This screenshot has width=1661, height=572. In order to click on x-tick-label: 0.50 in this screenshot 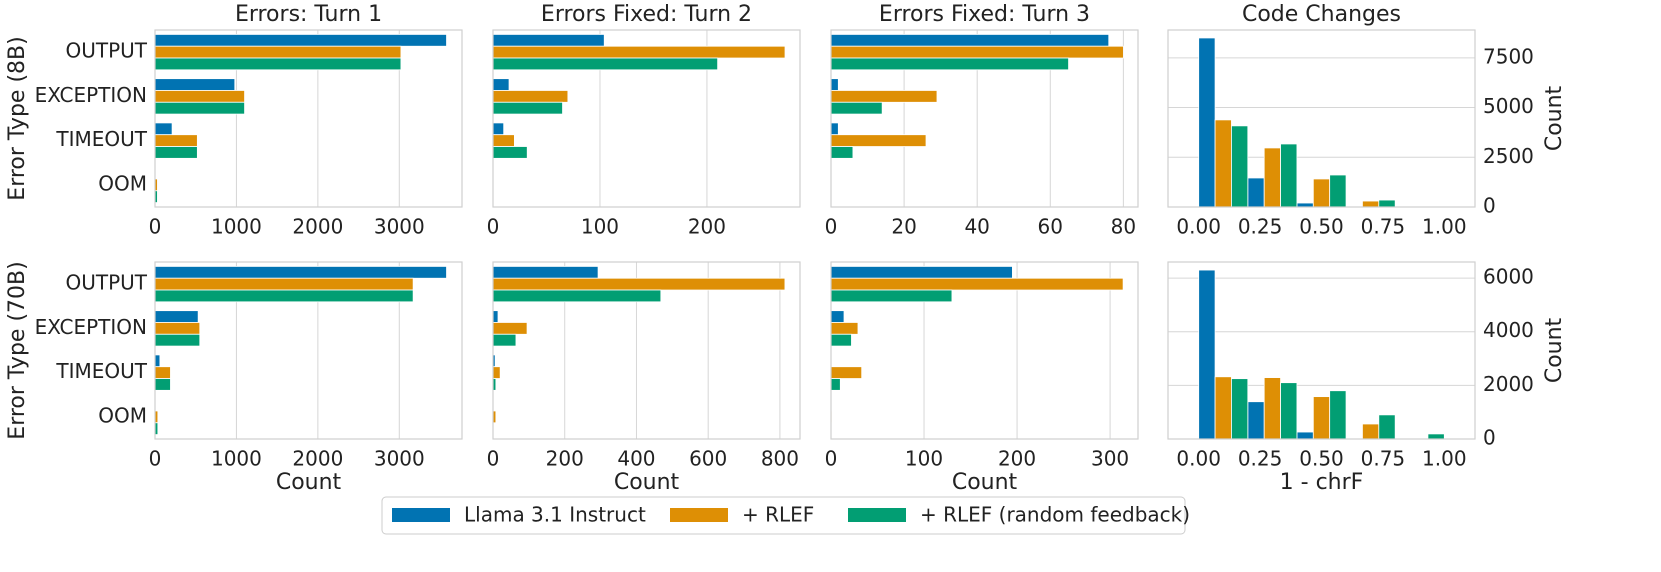, I will do `click(1321, 459)`.